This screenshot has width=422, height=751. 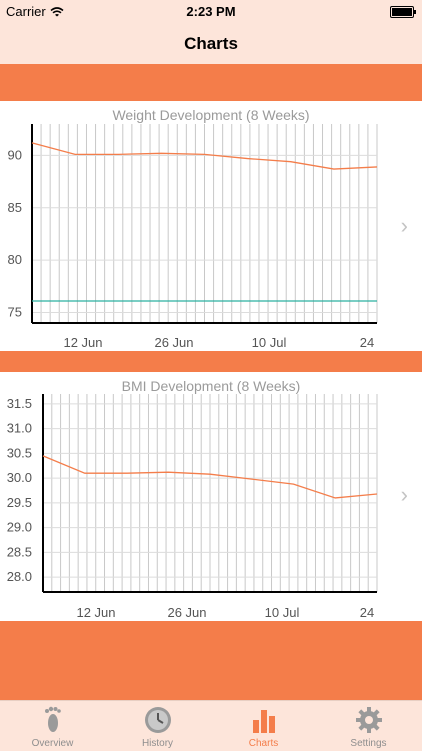 I want to click on tab-label: Overview, so click(x=52, y=743).